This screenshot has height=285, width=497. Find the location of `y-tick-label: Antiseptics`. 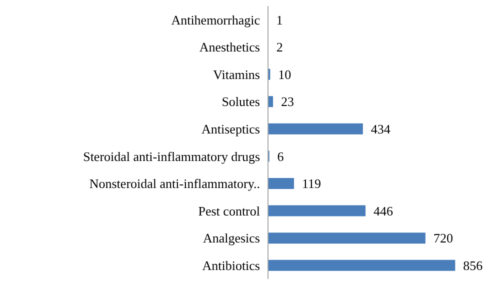

y-tick-label: Antiseptics is located at coordinates (231, 128).